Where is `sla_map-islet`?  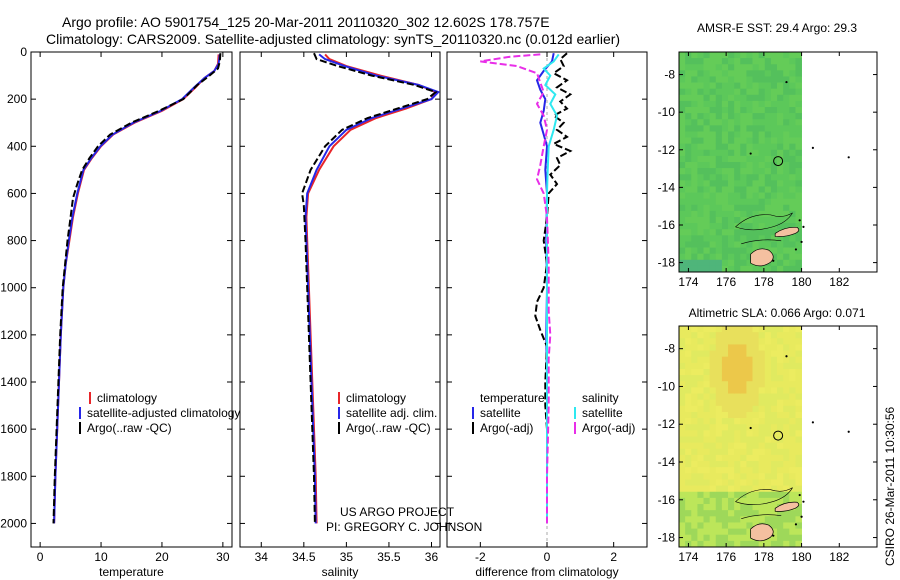
sla_map-islet is located at coordinates (812, 422).